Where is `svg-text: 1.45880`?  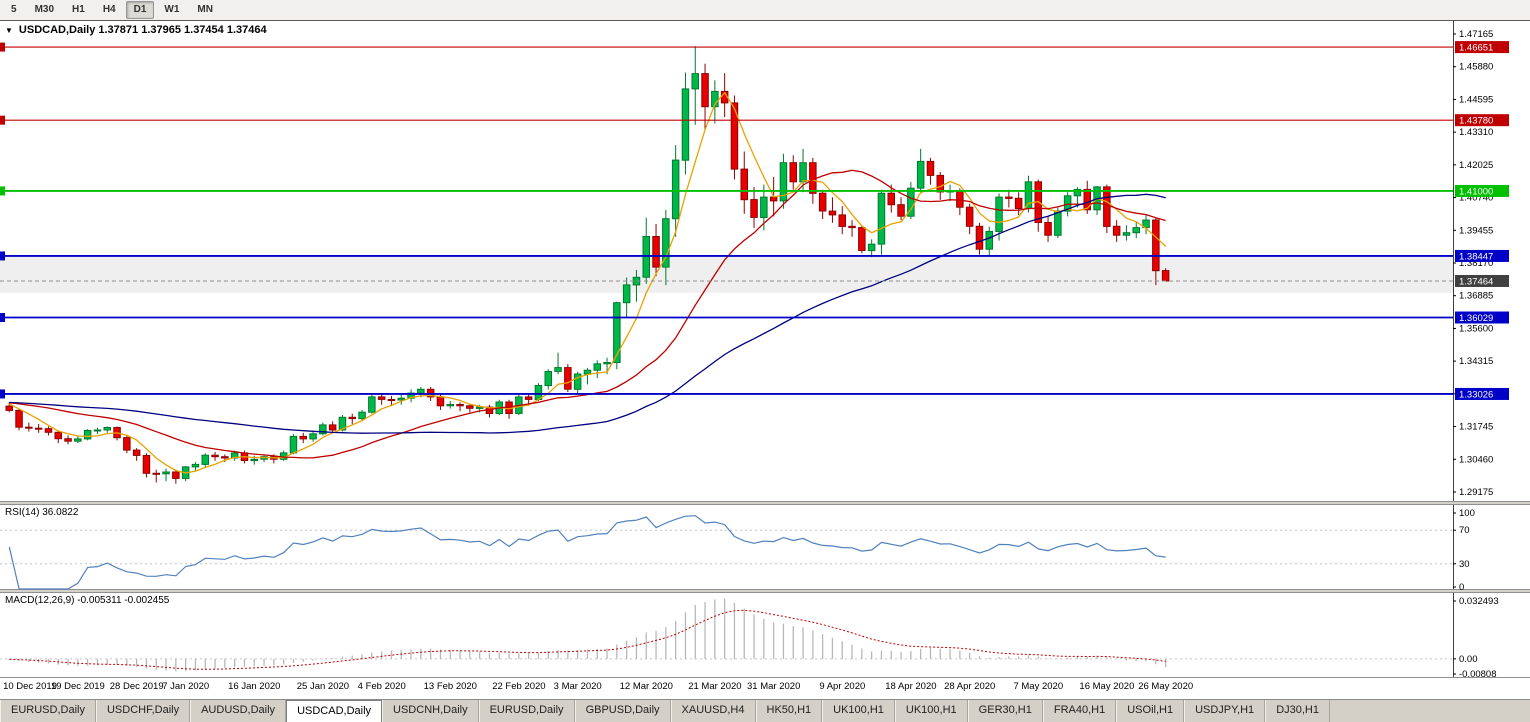 svg-text: 1.45880 is located at coordinates (1476, 67).